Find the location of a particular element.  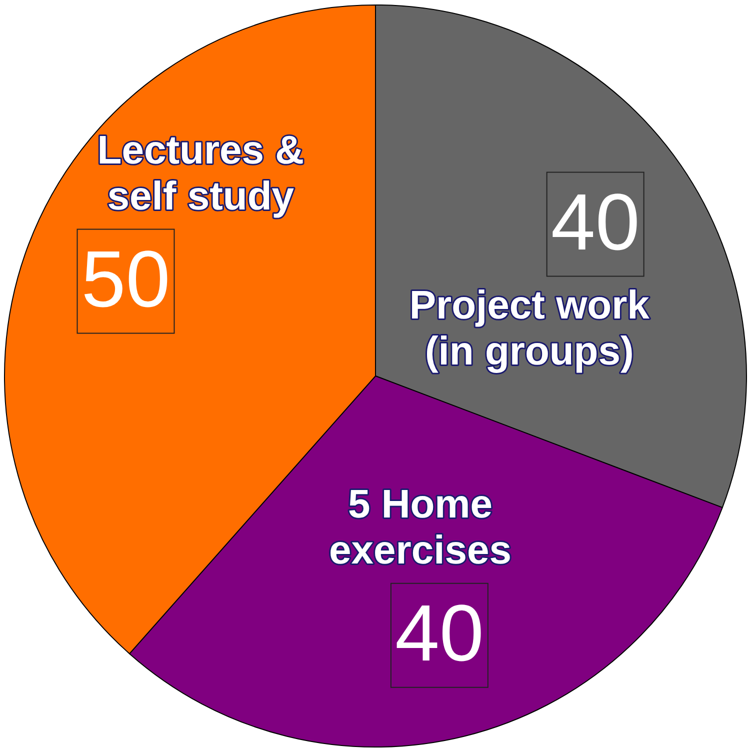

data-label: 50 is located at coordinates (125, 279).